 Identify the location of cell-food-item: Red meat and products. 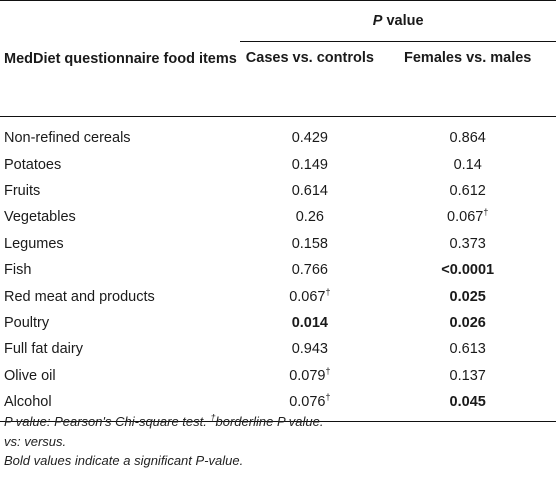
(79, 296).